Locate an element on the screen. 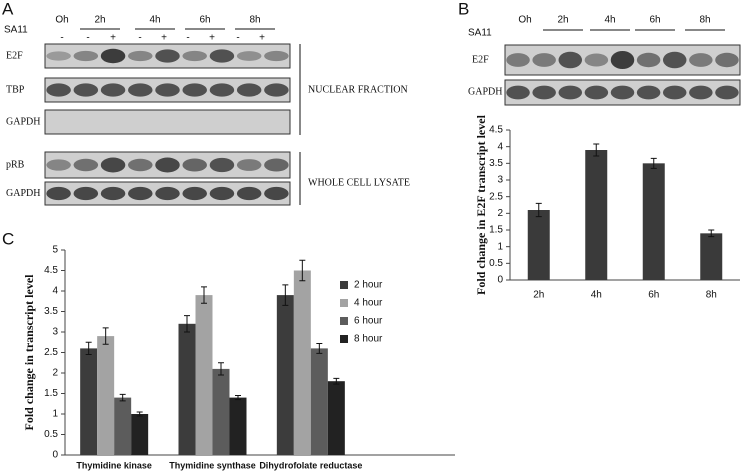 Image resolution: width=749 pixels, height=472 pixels. legend-label: 2 hour is located at coordinates (368, 285).